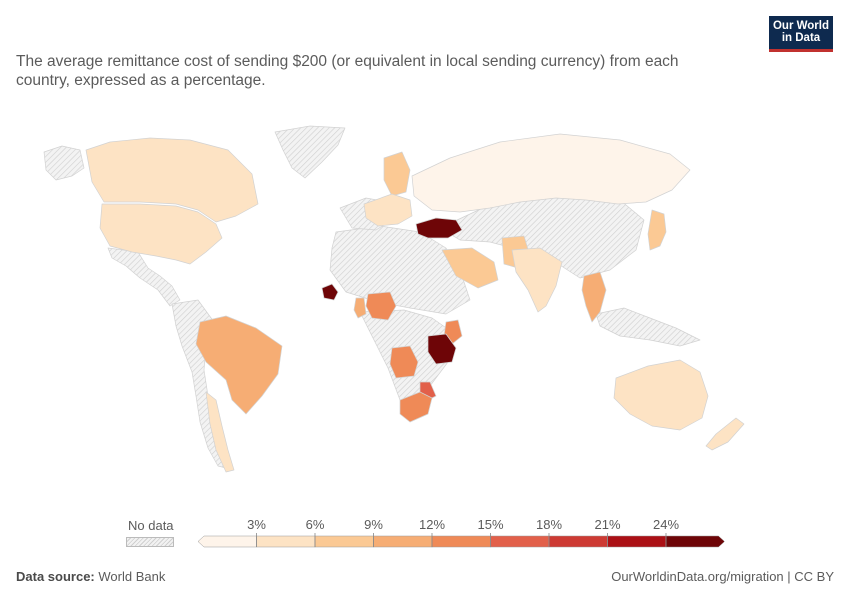  Describe the element at coordinates (397, 174) in the screenshot. I see `region-scandinavia` at that location.